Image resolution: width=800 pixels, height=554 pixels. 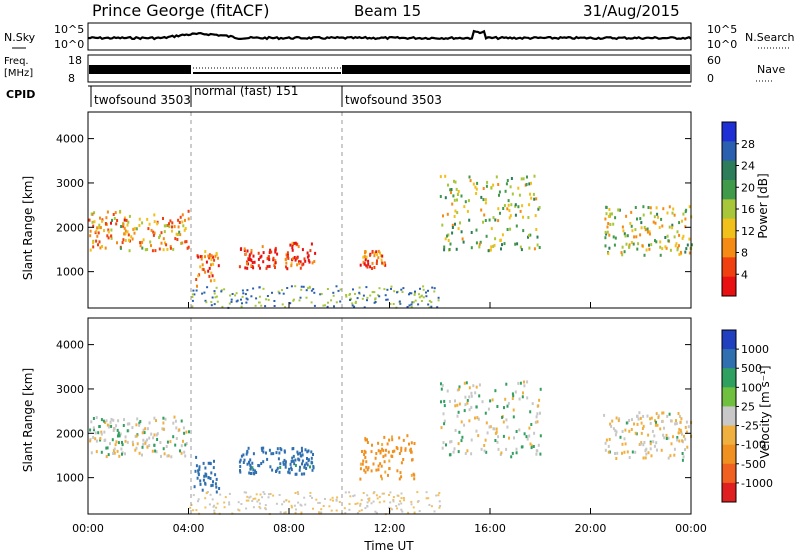 What do you see at coordinates (246, 91) in the screenshot?
I see `cpid-segment-2: normal (fast) 151` at bounding box center [246, 91].